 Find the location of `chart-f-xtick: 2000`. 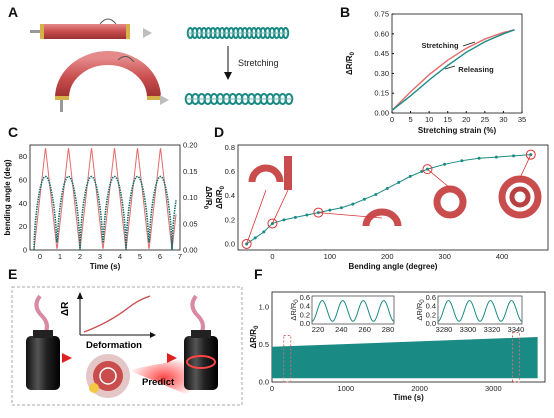

chart-f-xtick: 2000 is located at coordinates (419, 388).